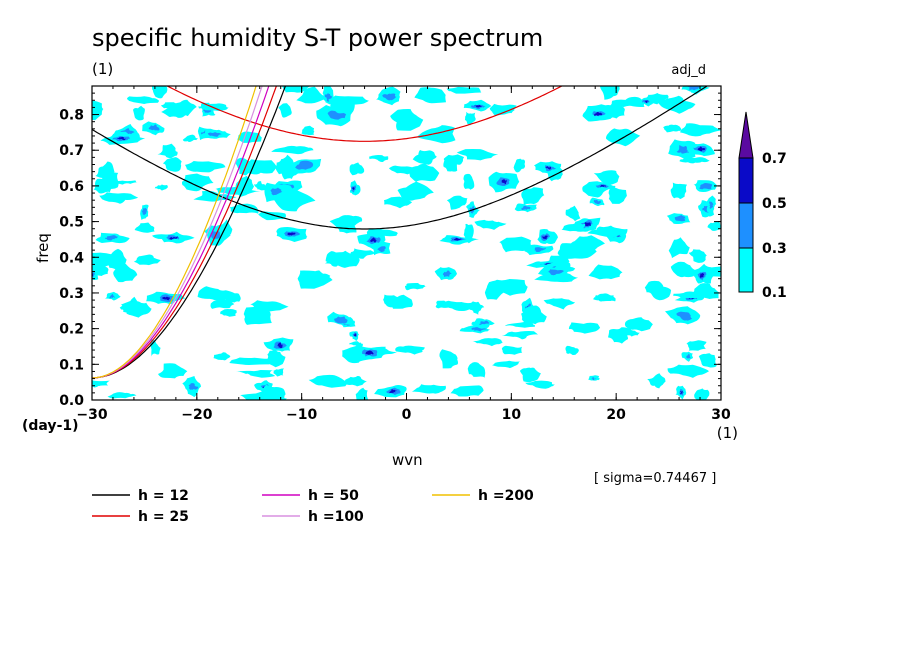  I want to click on x-axis-label: wvn, so click(407, 460).